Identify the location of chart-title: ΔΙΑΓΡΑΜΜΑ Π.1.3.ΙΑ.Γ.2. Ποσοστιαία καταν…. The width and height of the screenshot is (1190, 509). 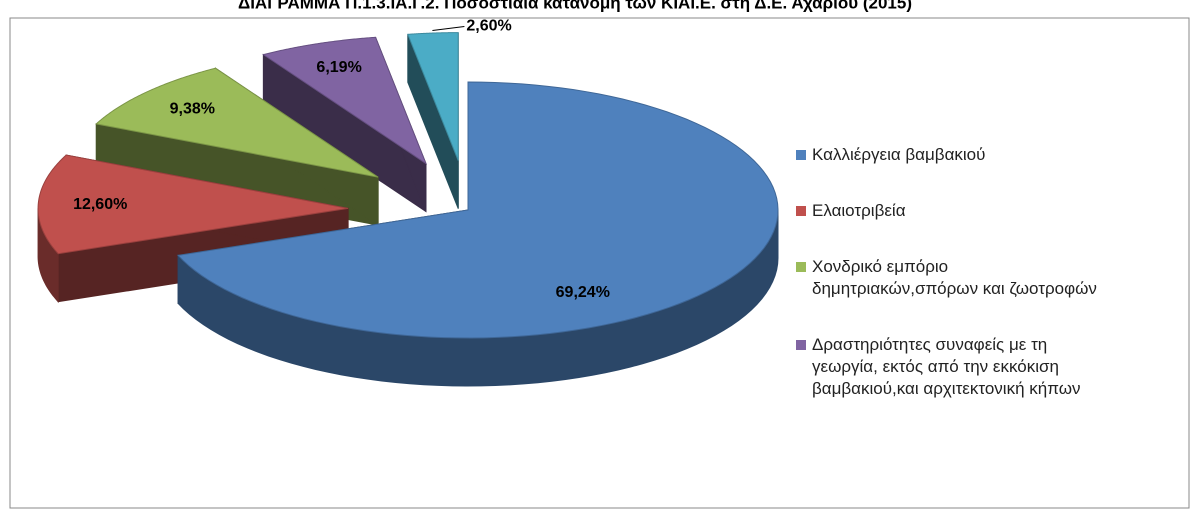
(575, 6).